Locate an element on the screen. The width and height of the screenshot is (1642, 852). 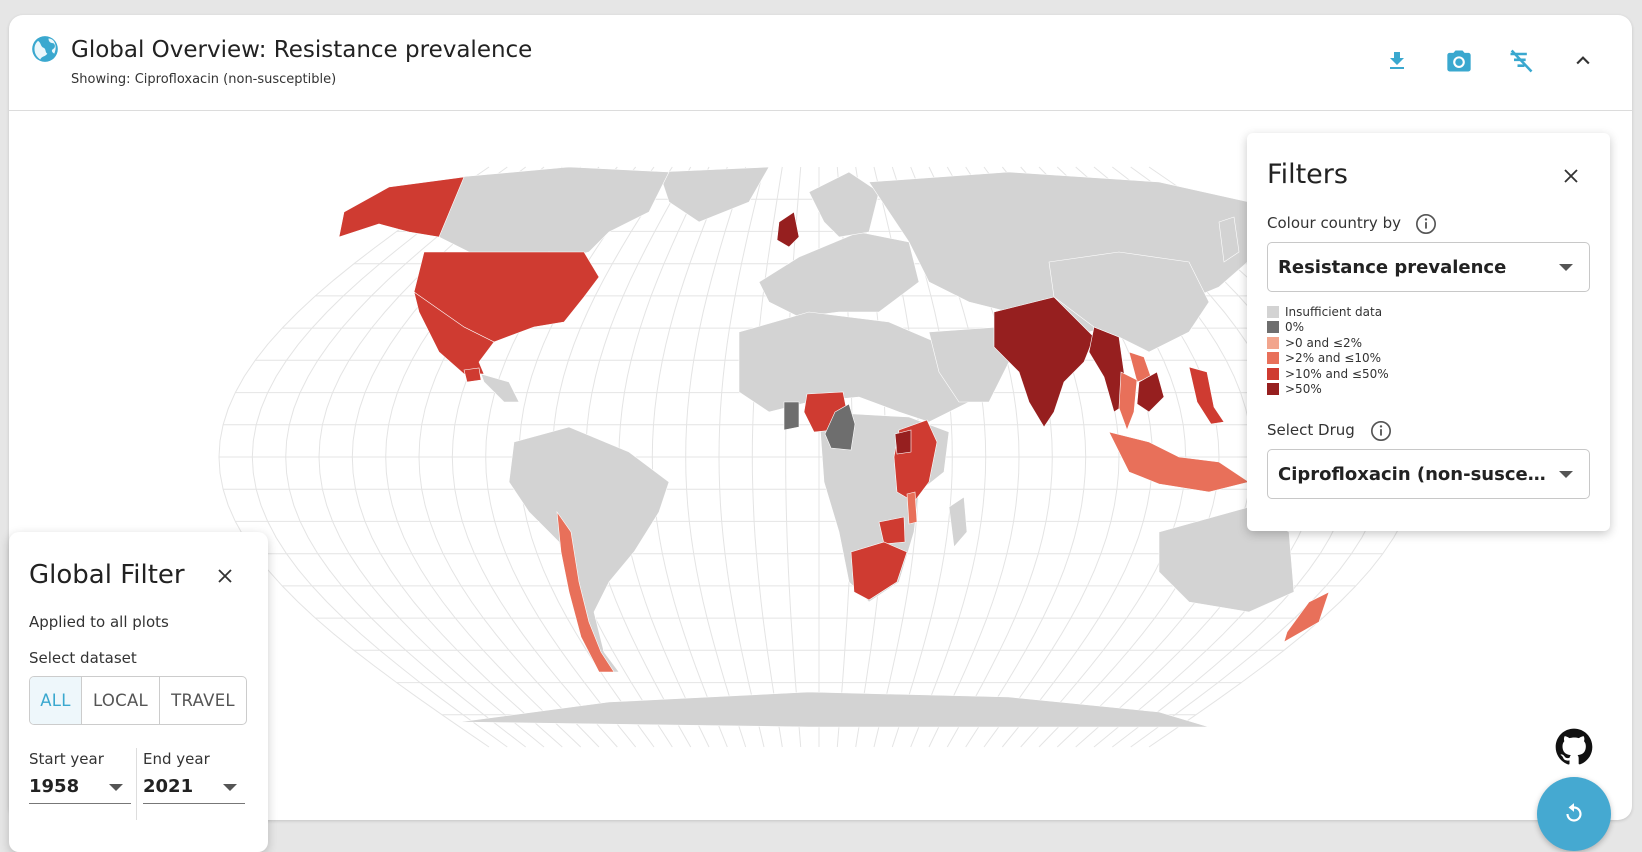
country-philippines is located at coordinates (1206, 395).